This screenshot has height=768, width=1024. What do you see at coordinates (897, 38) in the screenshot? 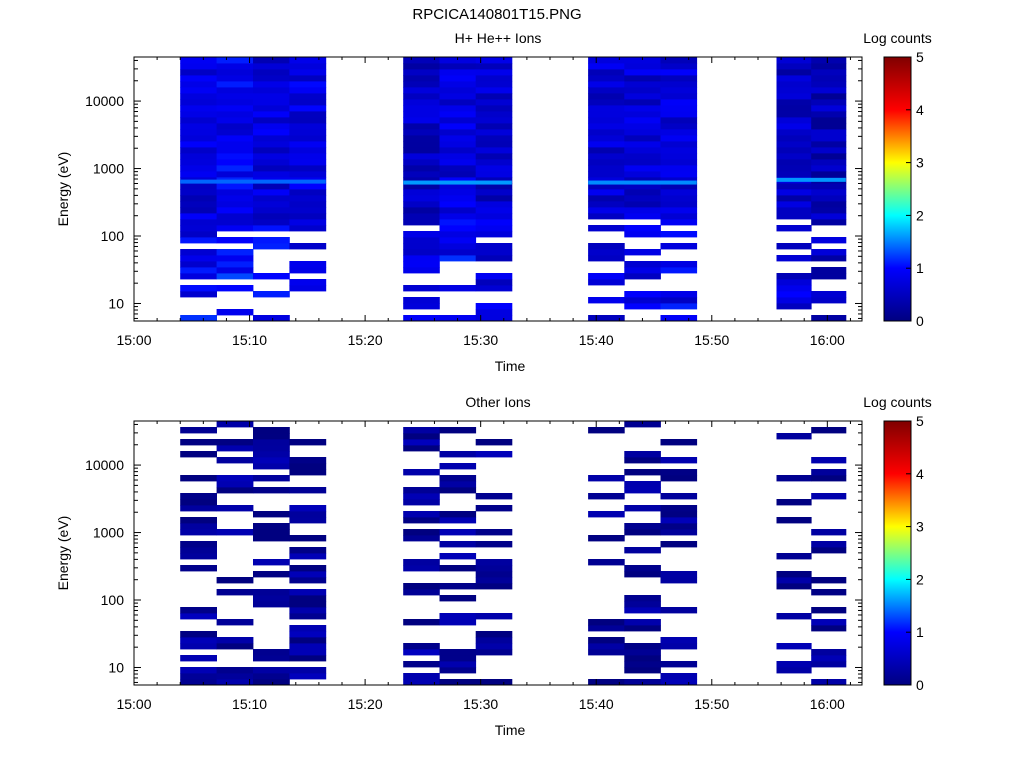
I see `colorbar-label: Log counts` at bounding box center [897, 38].